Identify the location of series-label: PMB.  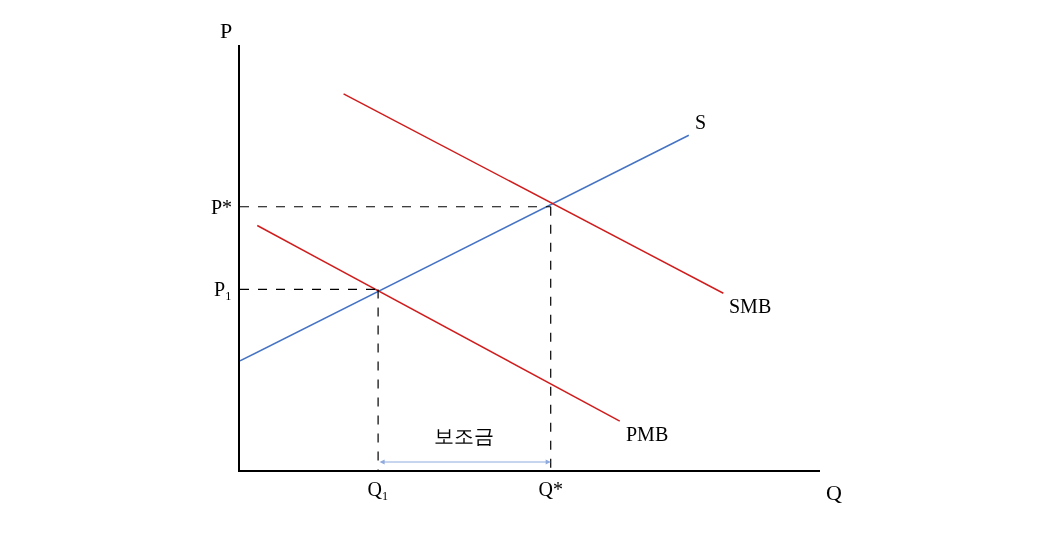
(647, 434).